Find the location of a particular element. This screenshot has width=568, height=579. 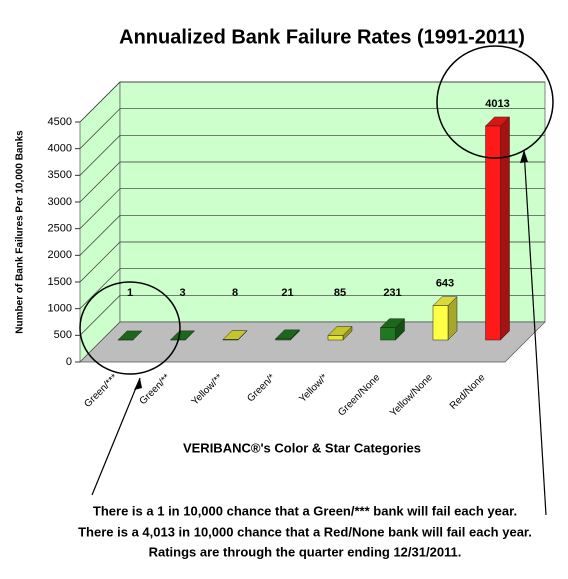

x-tick-label: Green/* is located at coordinates (261, 388).